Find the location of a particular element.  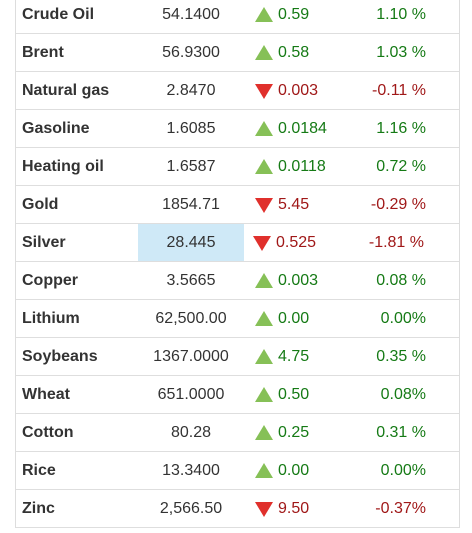

commodity-change: 0.0184 is located at coordinates (303, 128).